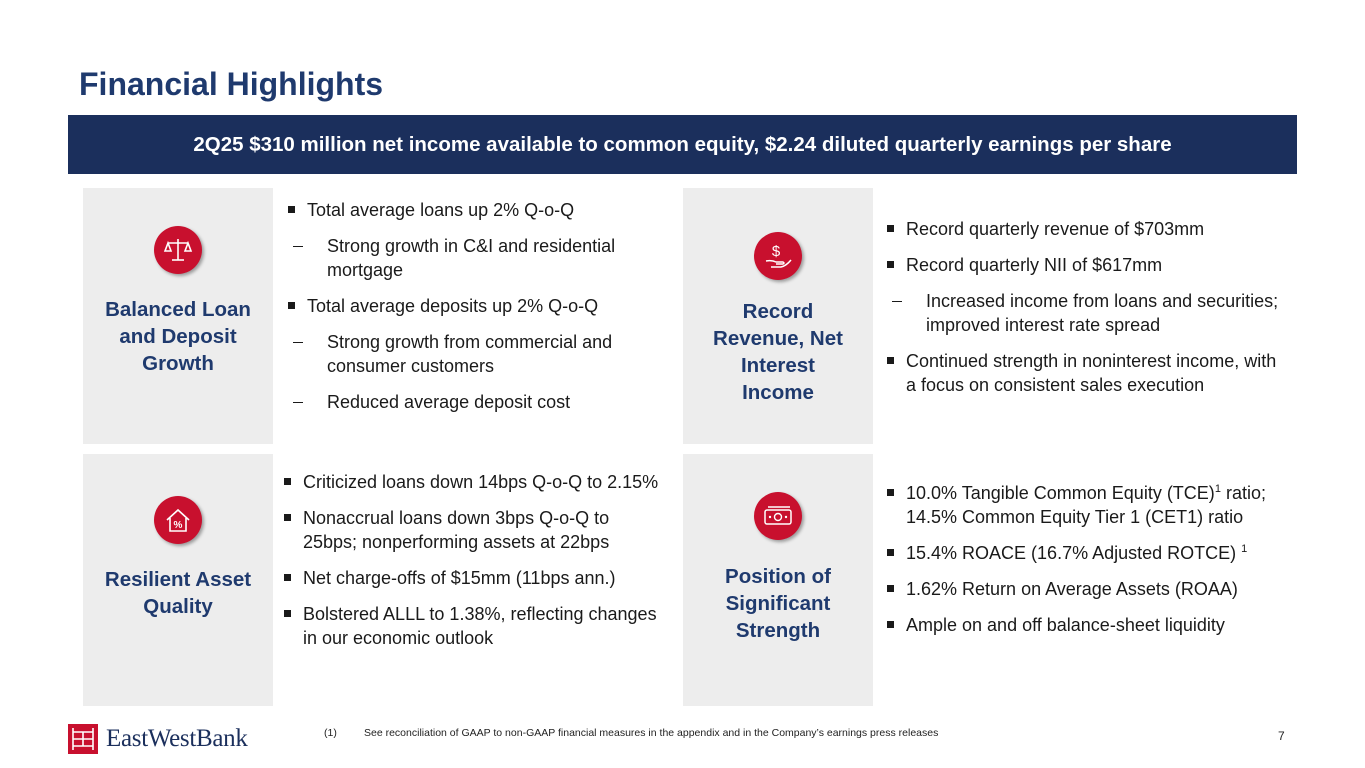 The width and height of the screenshot is (1365, 768). What do you see at coordinates (177, 738) in the screenshot?
I see `logo-text: EastWestBank` at bounding box center [177, 738].